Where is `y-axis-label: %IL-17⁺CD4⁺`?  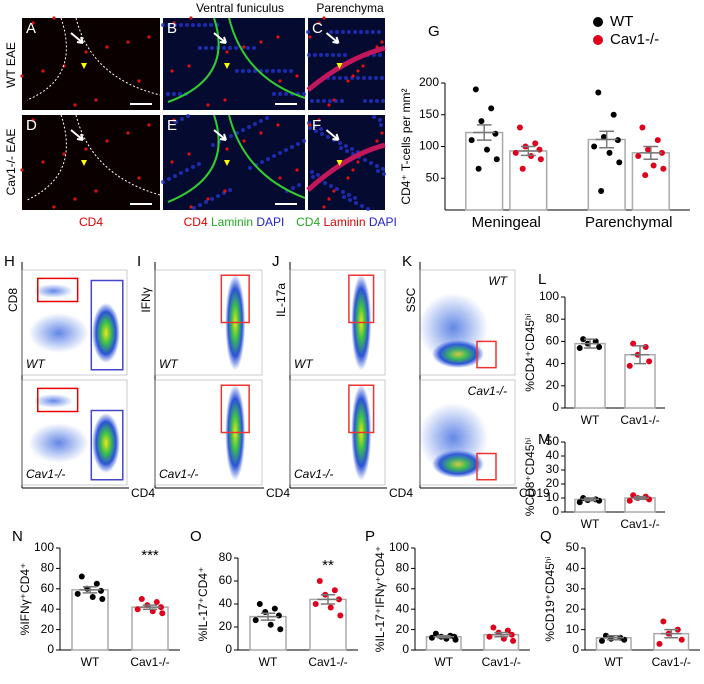 y-axis-label: %IL-17⁺CD4⁺ is located at coordinates (203, 604).